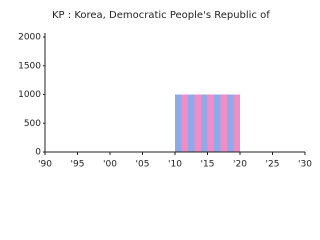  Describe the element at coordinates (305, 165) in the screenshot. I see `x-tick-label: '30` at that location.